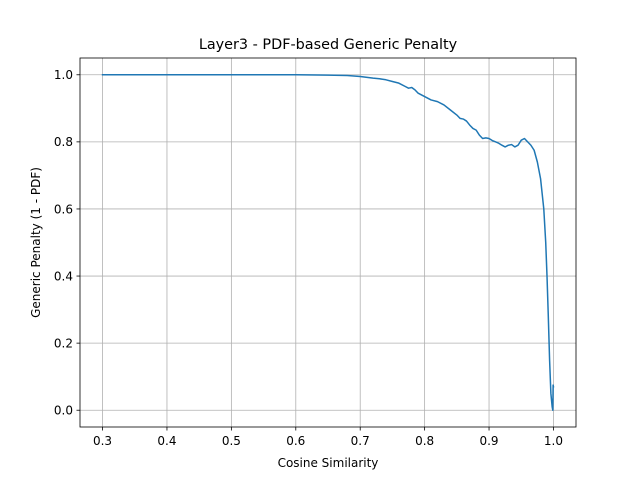 The width and height of the screenshot is (640, 480). Describe the element at coordinates (360, 441) in the screenshot. I see `x-tick-label: 0.7` at that location.